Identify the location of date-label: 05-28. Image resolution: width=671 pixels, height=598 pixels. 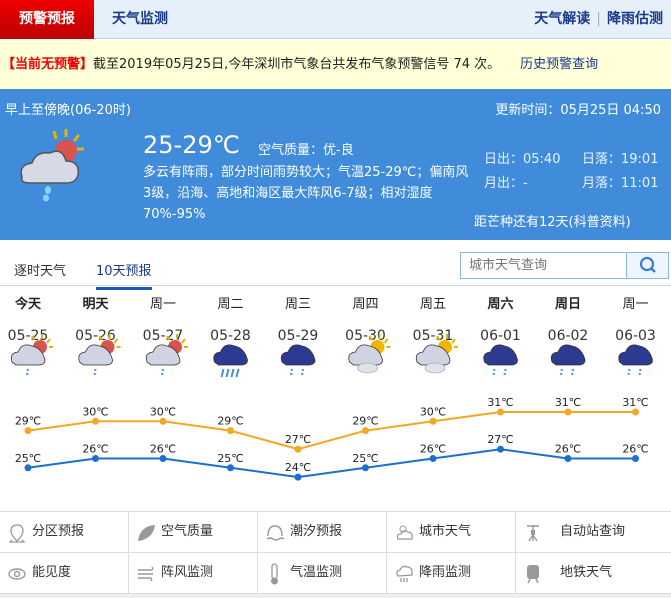
(230, 336).